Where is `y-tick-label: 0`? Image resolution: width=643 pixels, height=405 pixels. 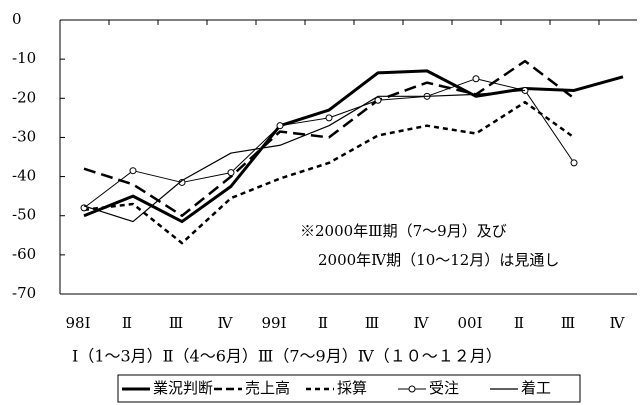 y-tick-label: 0 is located at coordinates (17, 19).